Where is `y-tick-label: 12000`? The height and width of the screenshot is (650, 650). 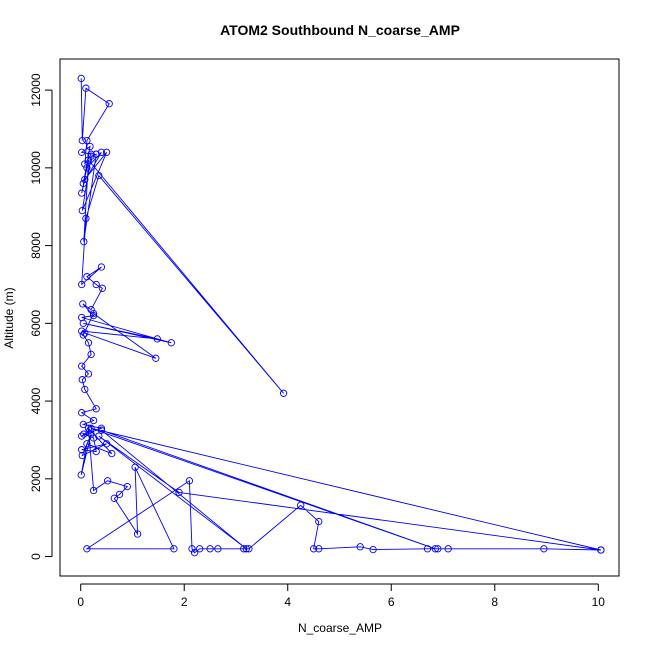
y-tick-label: 12000 is located at coordinates (36, 90).